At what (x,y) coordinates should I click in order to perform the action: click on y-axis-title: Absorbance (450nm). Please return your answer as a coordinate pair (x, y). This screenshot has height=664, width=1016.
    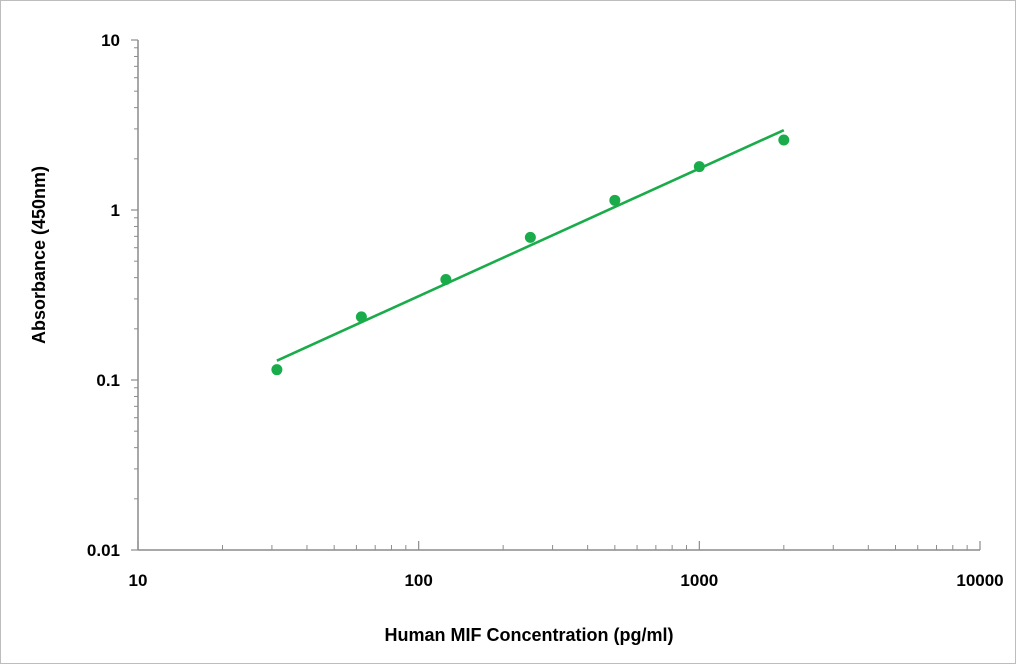
    Looking at the image, I should click on (39, 255).